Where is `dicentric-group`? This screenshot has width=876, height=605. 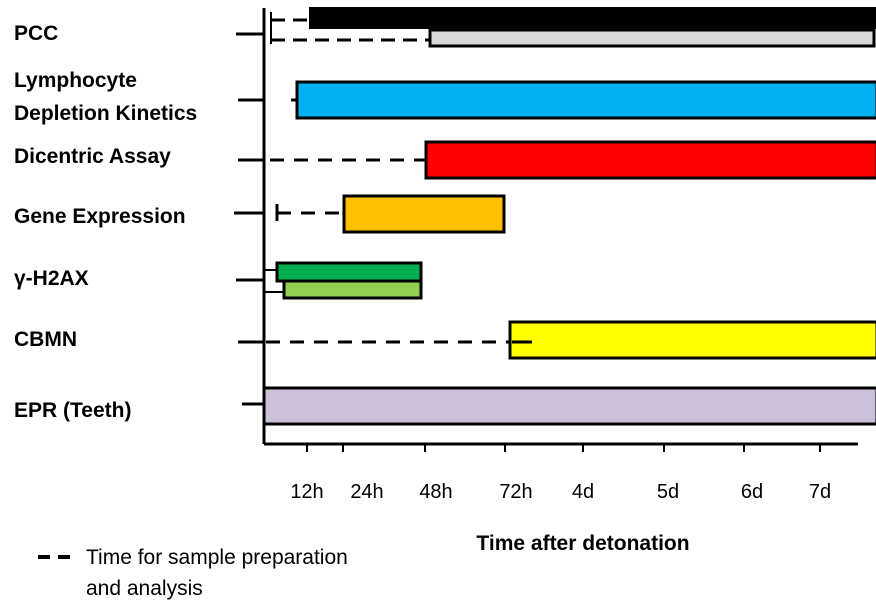 dicentric-group is located at coordinates (573, 160).